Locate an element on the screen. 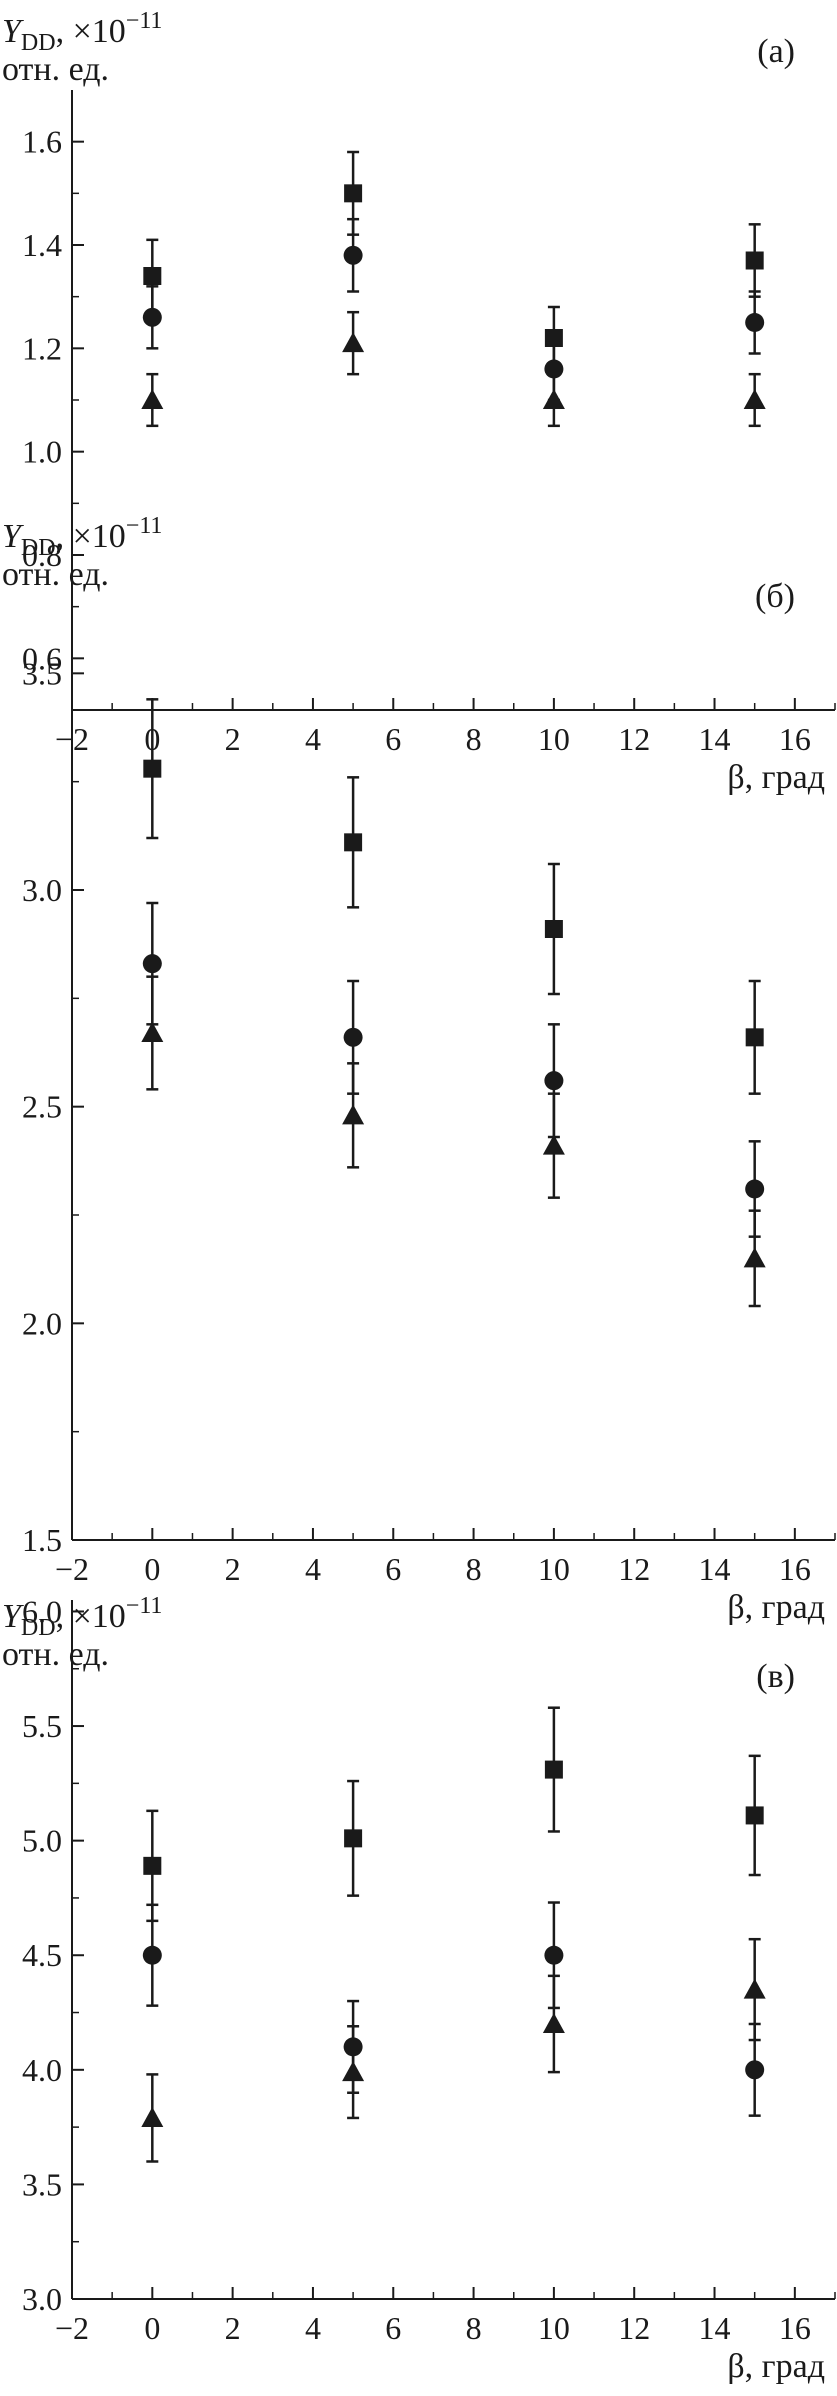  panel-label: (б) is located at coordinates (775, 596).